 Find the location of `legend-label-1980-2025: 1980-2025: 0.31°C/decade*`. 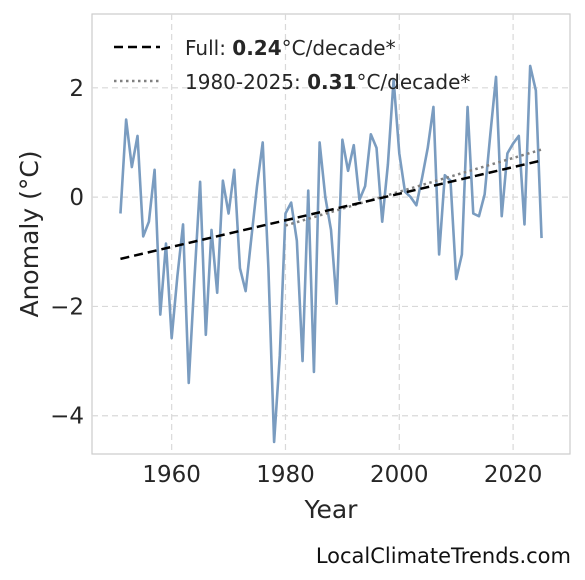

legend-label-1980-2025: 1980-2025: 0.31°C/decade* is located at coordinates (327, 82).